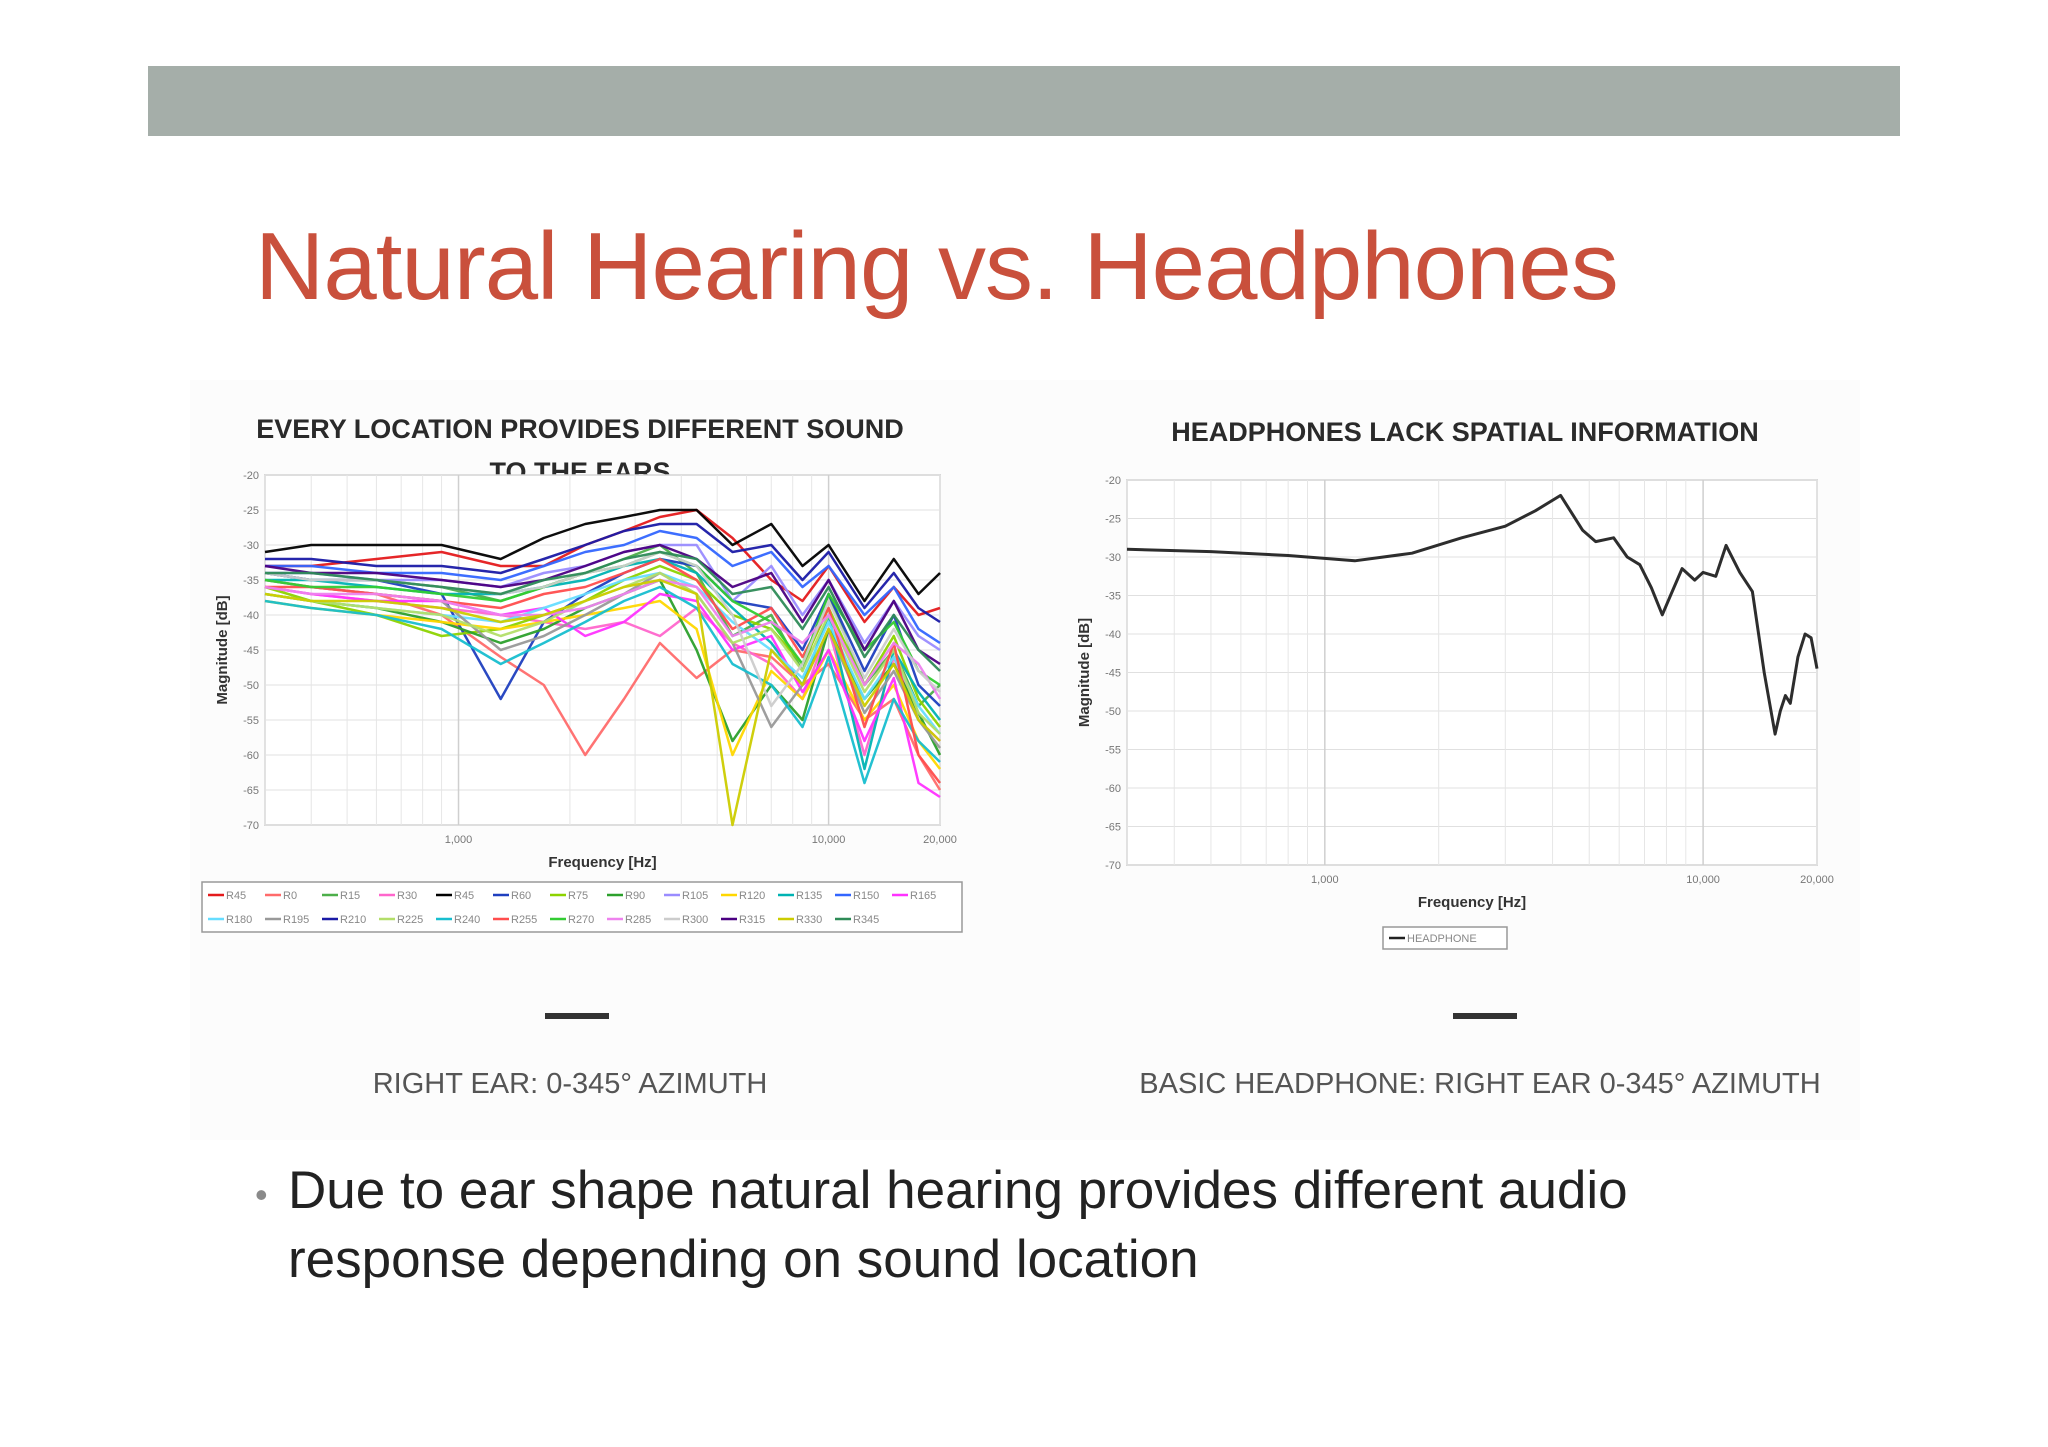 This screenshot has width=2048, height=1447. I want to click on series-line-r150, so click(603, 587).